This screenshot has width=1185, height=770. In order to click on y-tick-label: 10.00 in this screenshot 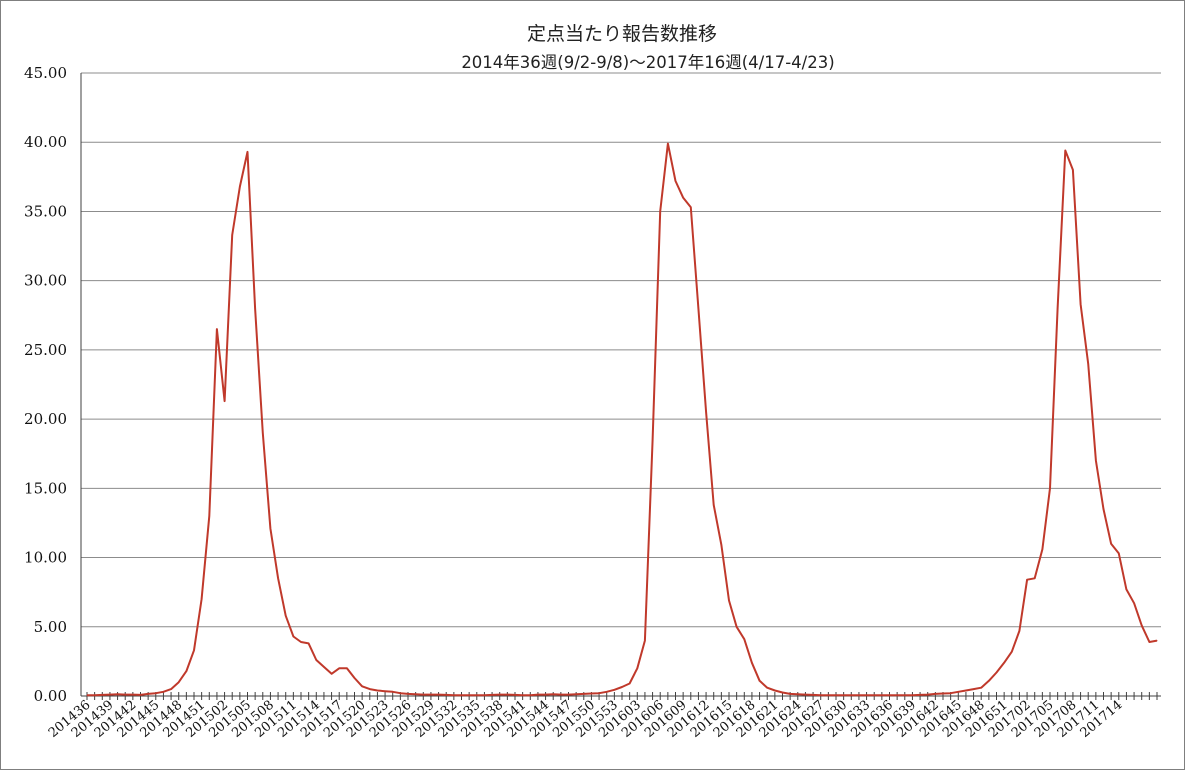, I will do `click(45, 558)`.